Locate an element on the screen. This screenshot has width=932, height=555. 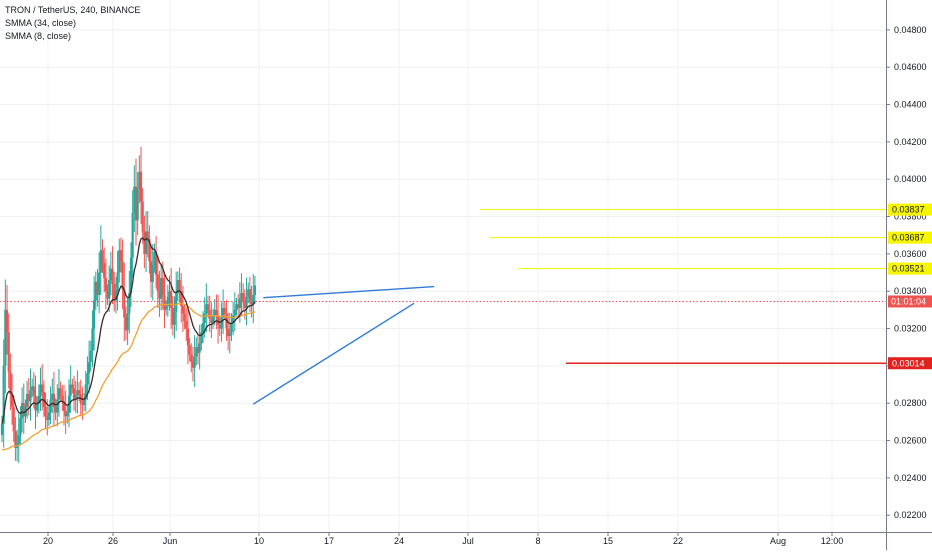
price-tick-label: 0.02400 is located at coordinates (910, 478).